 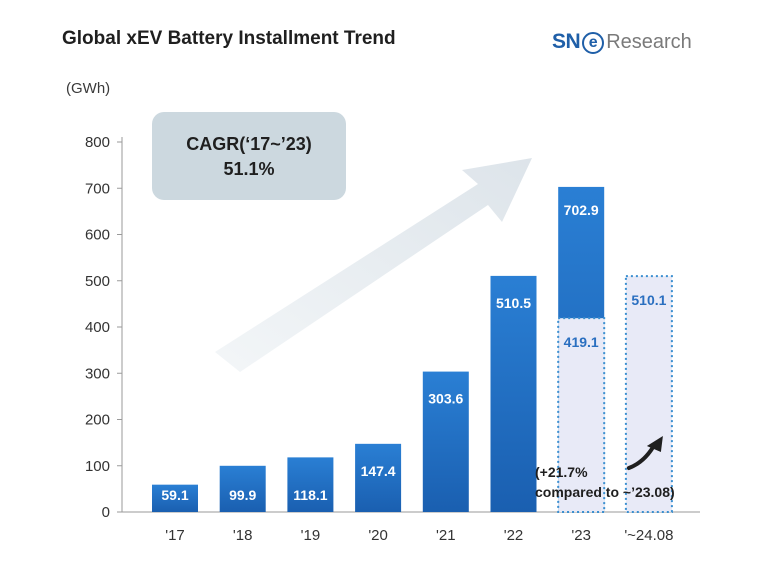 I want to click on x-tick-label: '17, so click(x=175, y=535).